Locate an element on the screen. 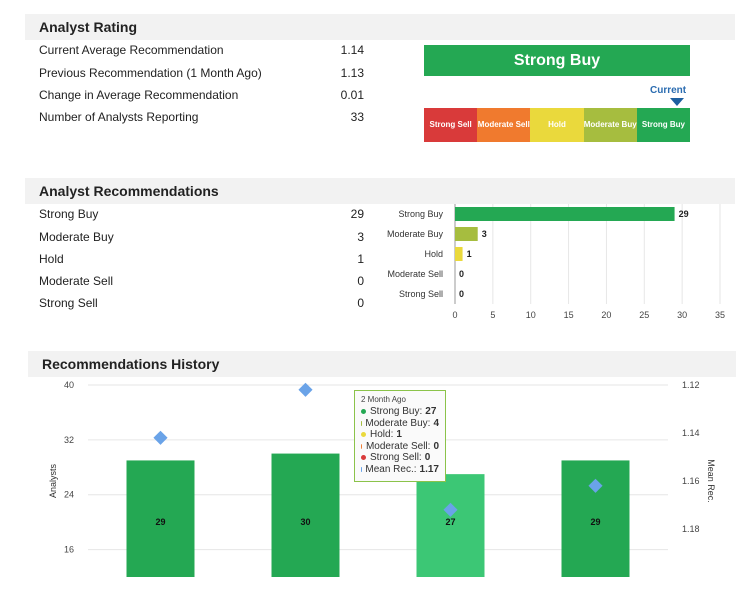 The height and width of the screenshot is (597, 750). category-label: Moderate Sell is located at coordinates (415, 274).